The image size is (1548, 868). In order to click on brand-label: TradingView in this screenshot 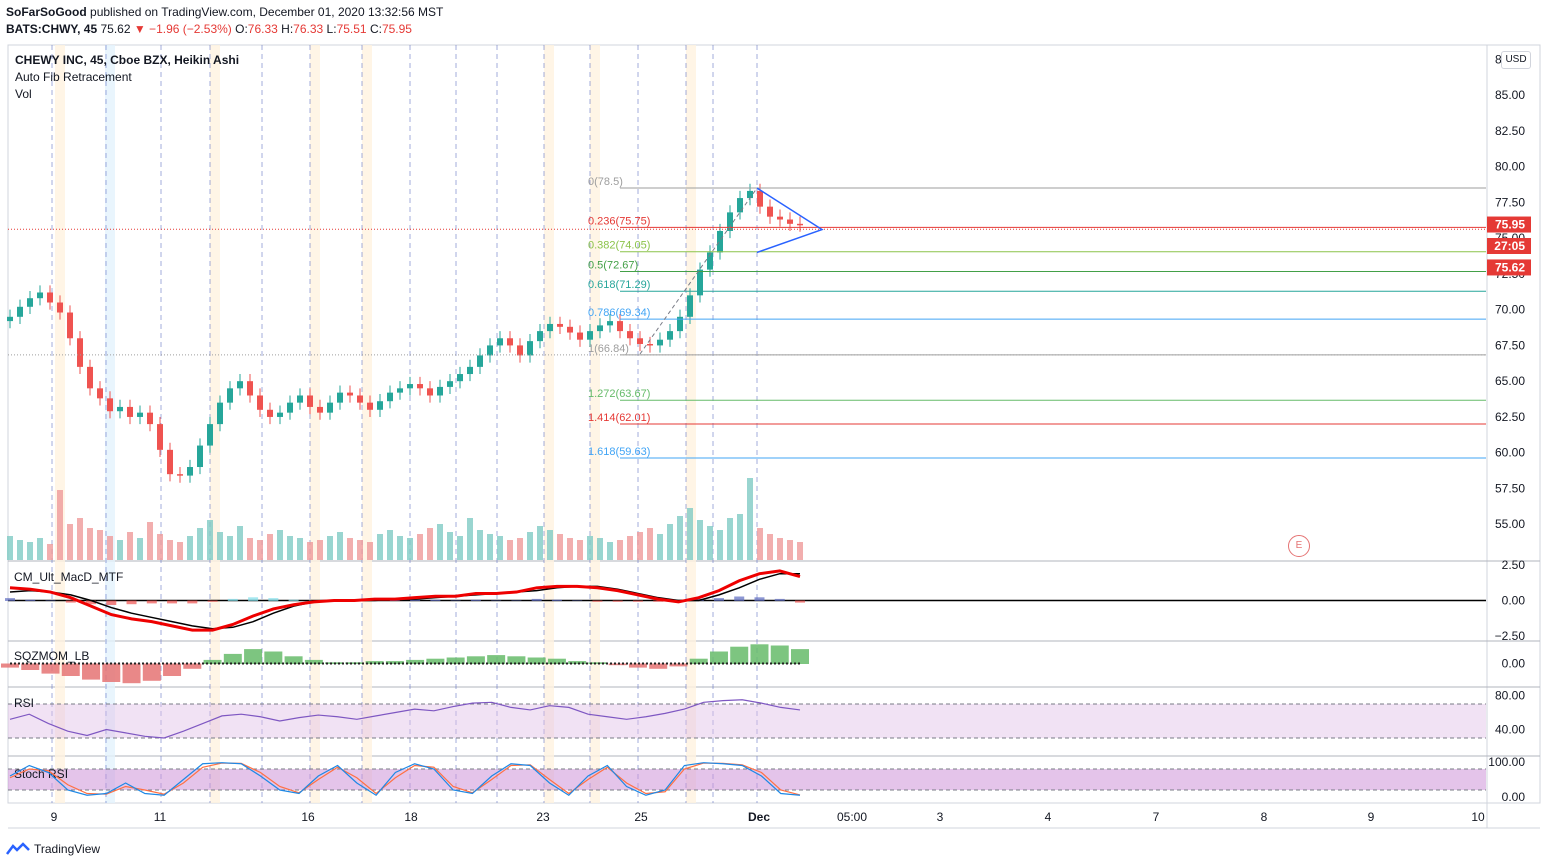, I will do `click(67, 849)`.